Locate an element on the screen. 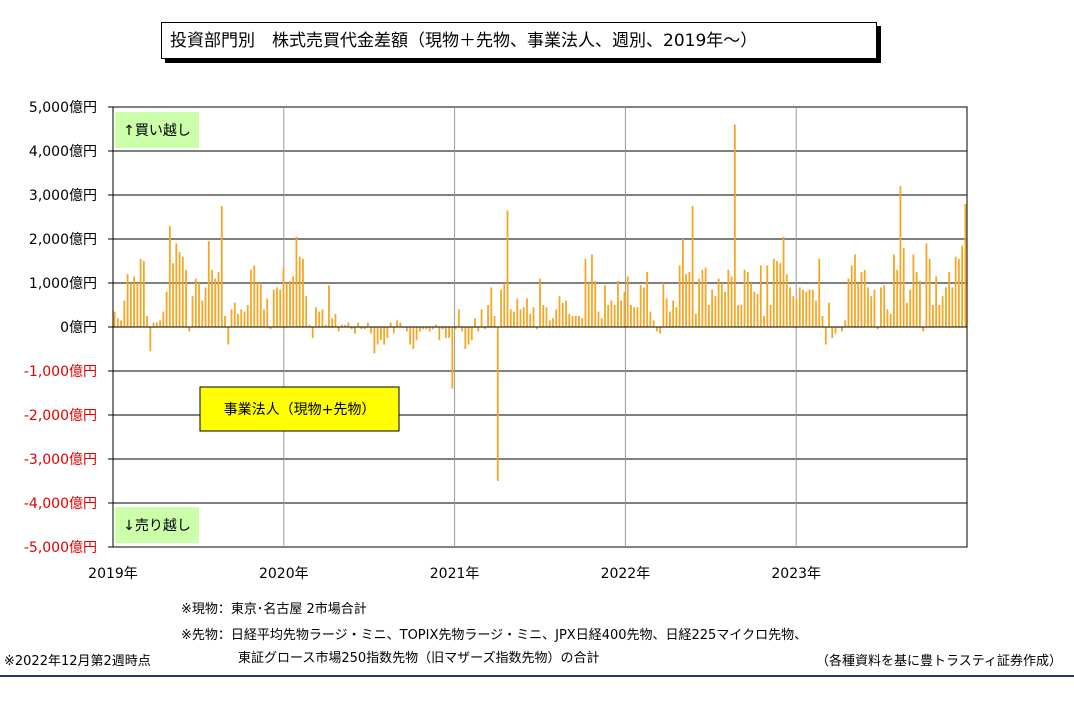 The image size is (1074, 707). y-tick-label: 4,000億円 is located at coordinates (63, 152).